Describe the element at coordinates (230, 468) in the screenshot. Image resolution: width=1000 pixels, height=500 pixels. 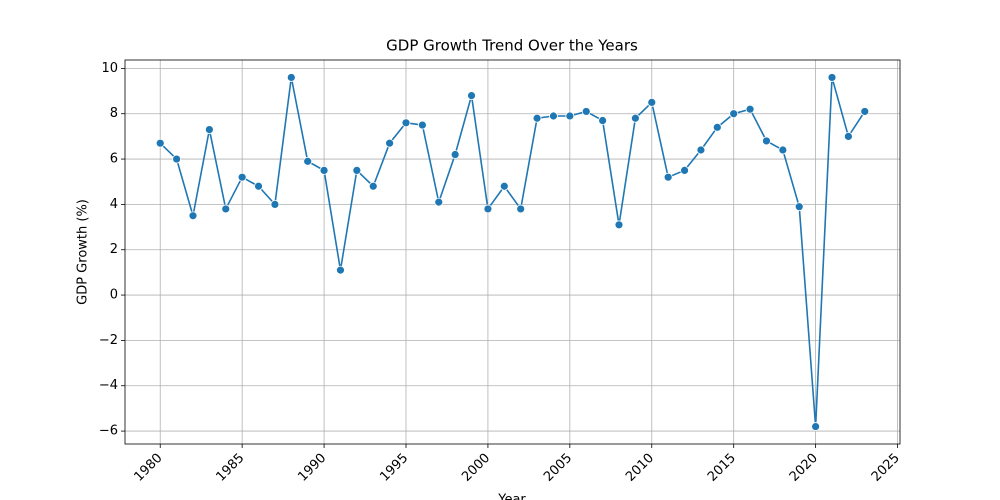
I see `x-tick-label: 1985` at that location.